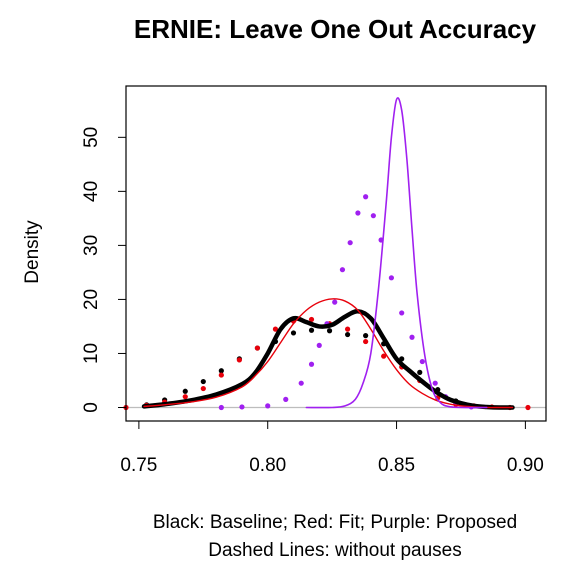  I want to click on y-axis-label: Density, so click(32, 252).